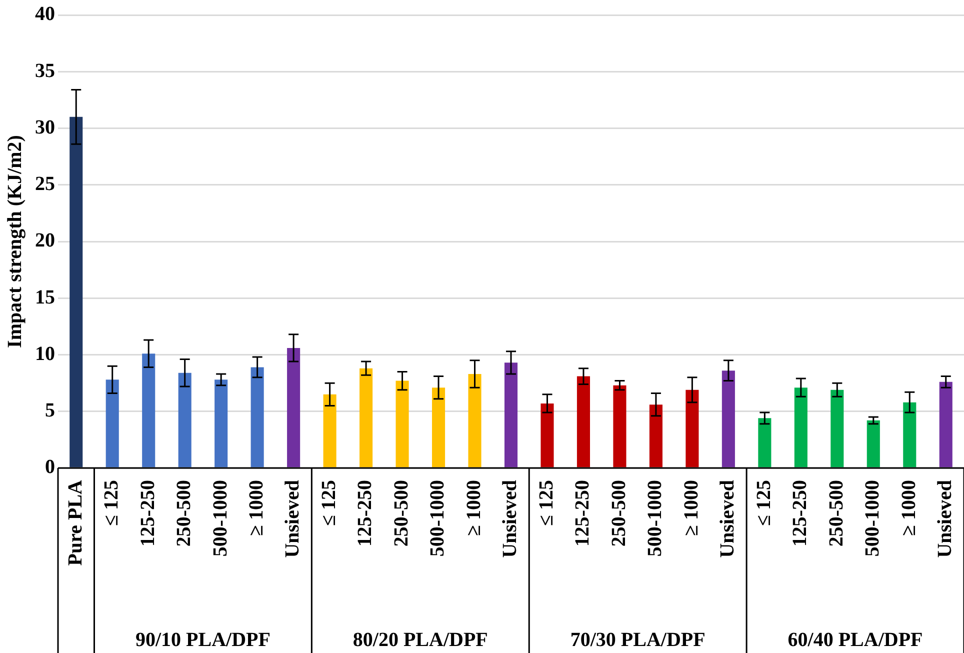 This screenshot has width=964, height=653. What do you see at coordinates (75, 522) in the screenshot?
I see `x-tick-label: Pure PLA` at bounding box center [75, 522].